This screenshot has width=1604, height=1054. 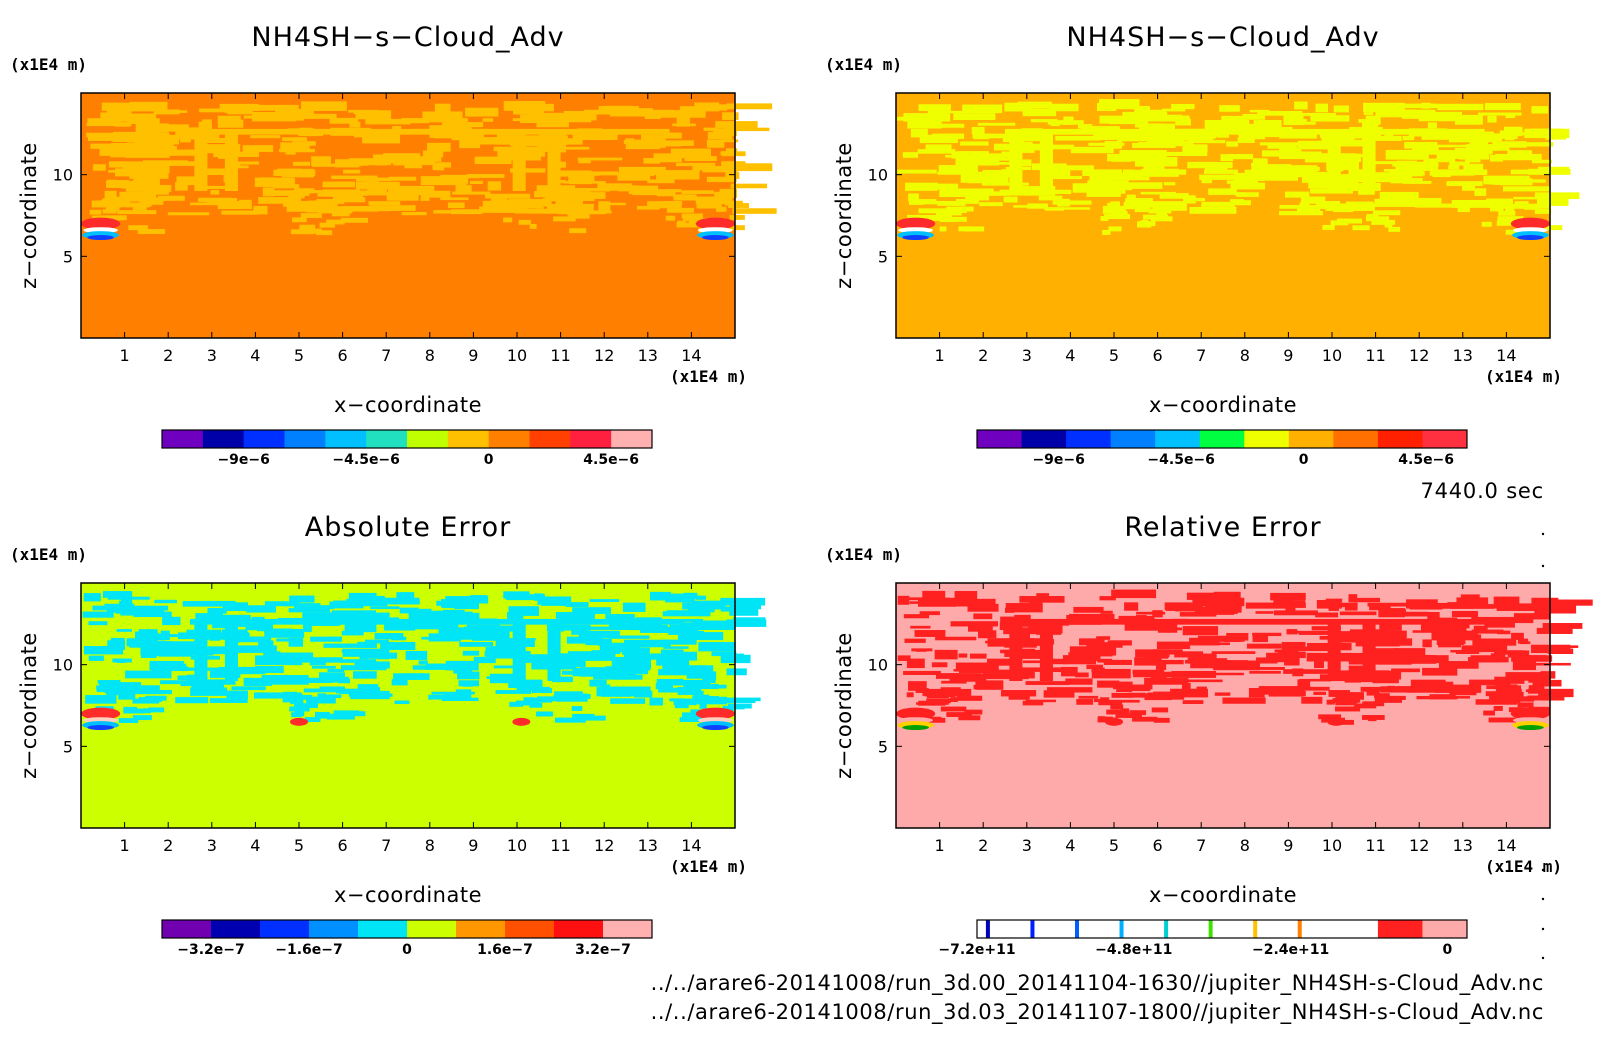 What do you see at coordinates (1223, 895) in the screenshot?
I see `x-axis-label: x−coordinate` at bounding box center [1223, 895].